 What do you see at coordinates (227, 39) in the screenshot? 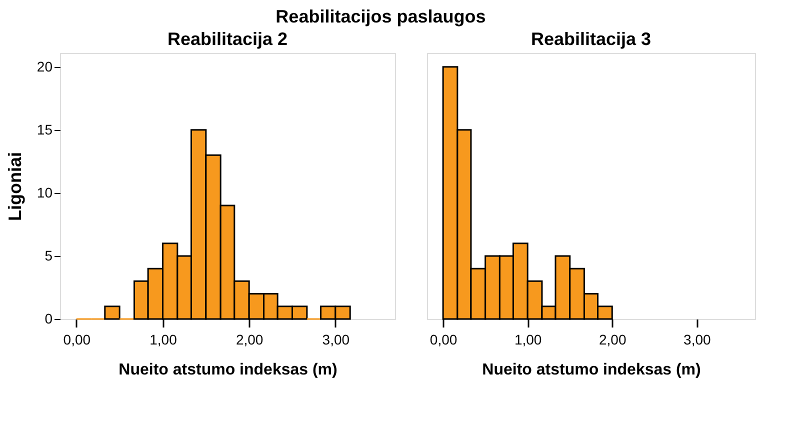
I see `chart-title: Reabilitacija 2` at bounding box center [227, 39].